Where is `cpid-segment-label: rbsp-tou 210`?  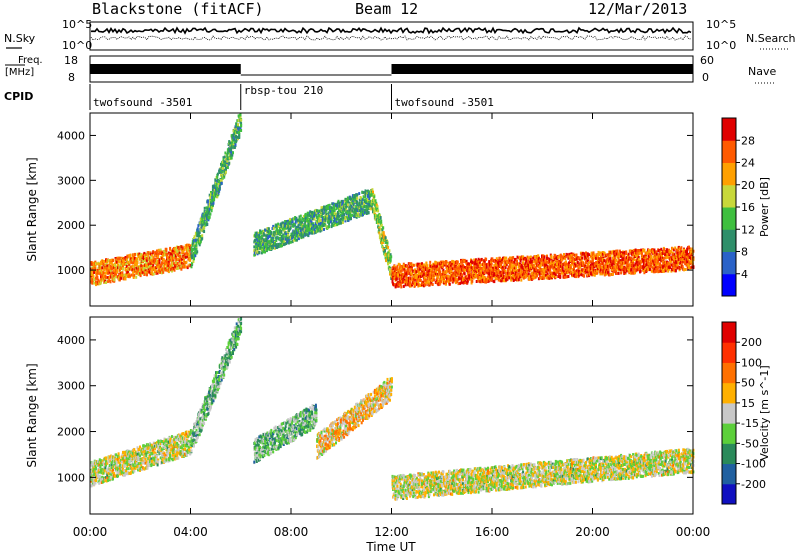 cpid-segment-label: rbsp-tou 210 is located at coordinates (283, 90).